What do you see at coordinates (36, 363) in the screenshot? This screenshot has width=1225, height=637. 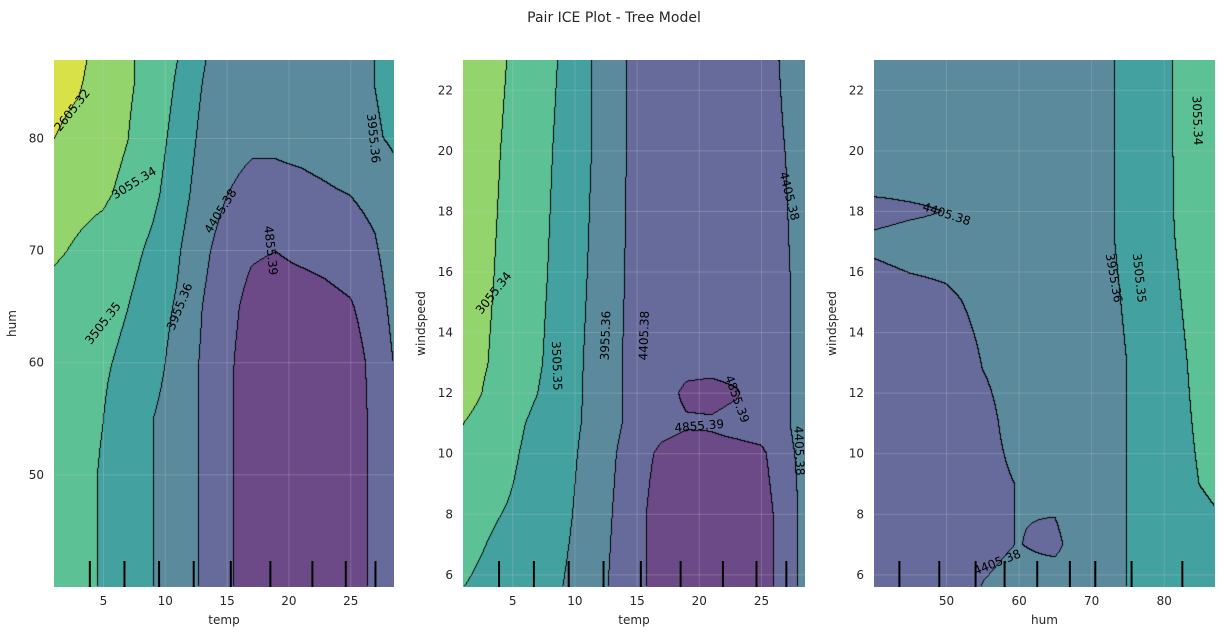 I see `y-tick-label: 60` at bounding box center [36, 363].